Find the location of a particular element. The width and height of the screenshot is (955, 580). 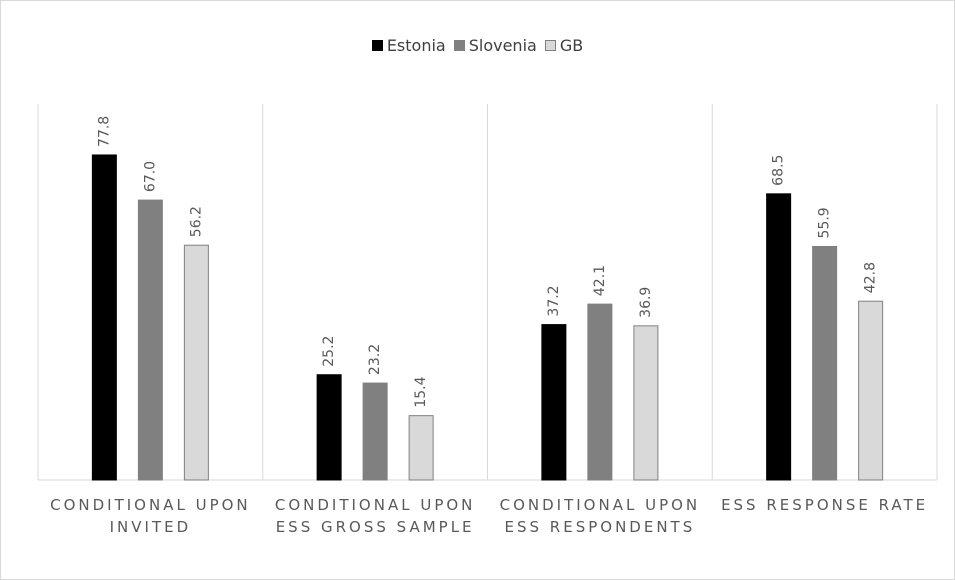

legend-label: Estonia is located at coordinates (416, 45).